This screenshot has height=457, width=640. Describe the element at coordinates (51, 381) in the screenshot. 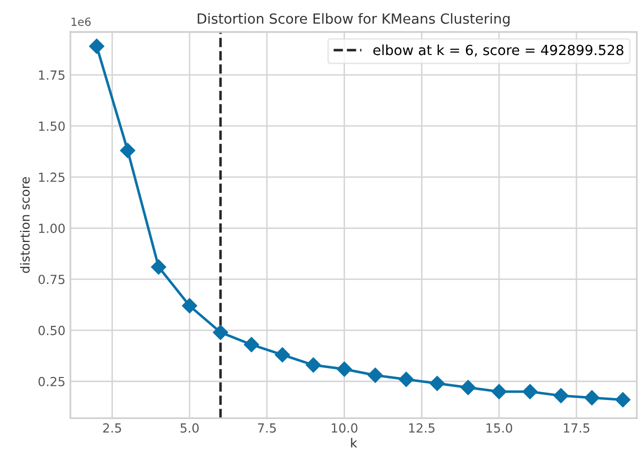

I see `y-tick-label: 0.25` at that location.